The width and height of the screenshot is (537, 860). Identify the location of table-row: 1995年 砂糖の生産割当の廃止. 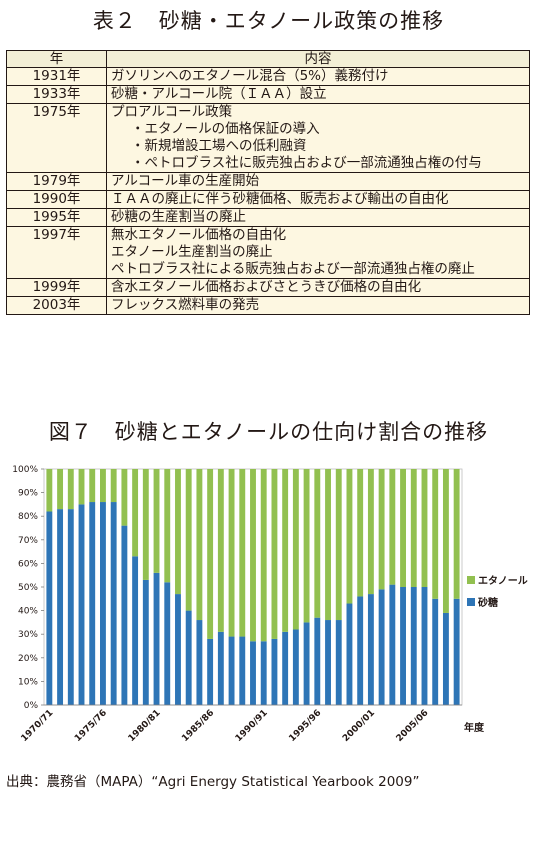
(268, 217).